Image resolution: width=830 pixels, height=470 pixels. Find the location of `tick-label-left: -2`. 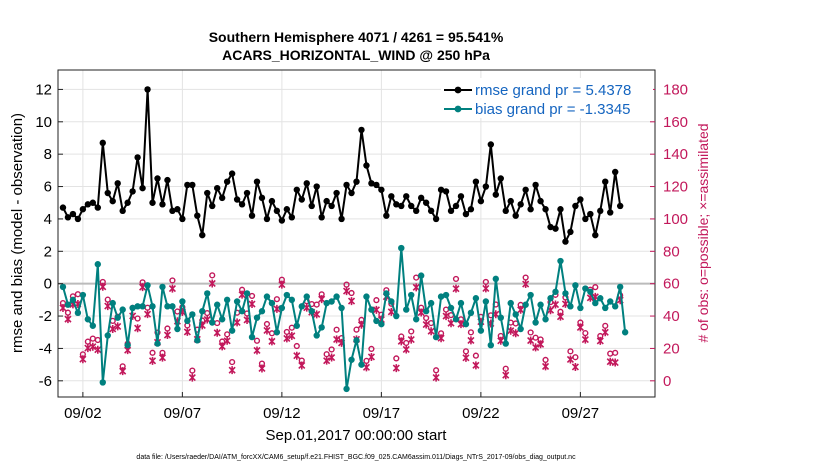

tick-label-left: -2 is located at coordinates (45, 316).